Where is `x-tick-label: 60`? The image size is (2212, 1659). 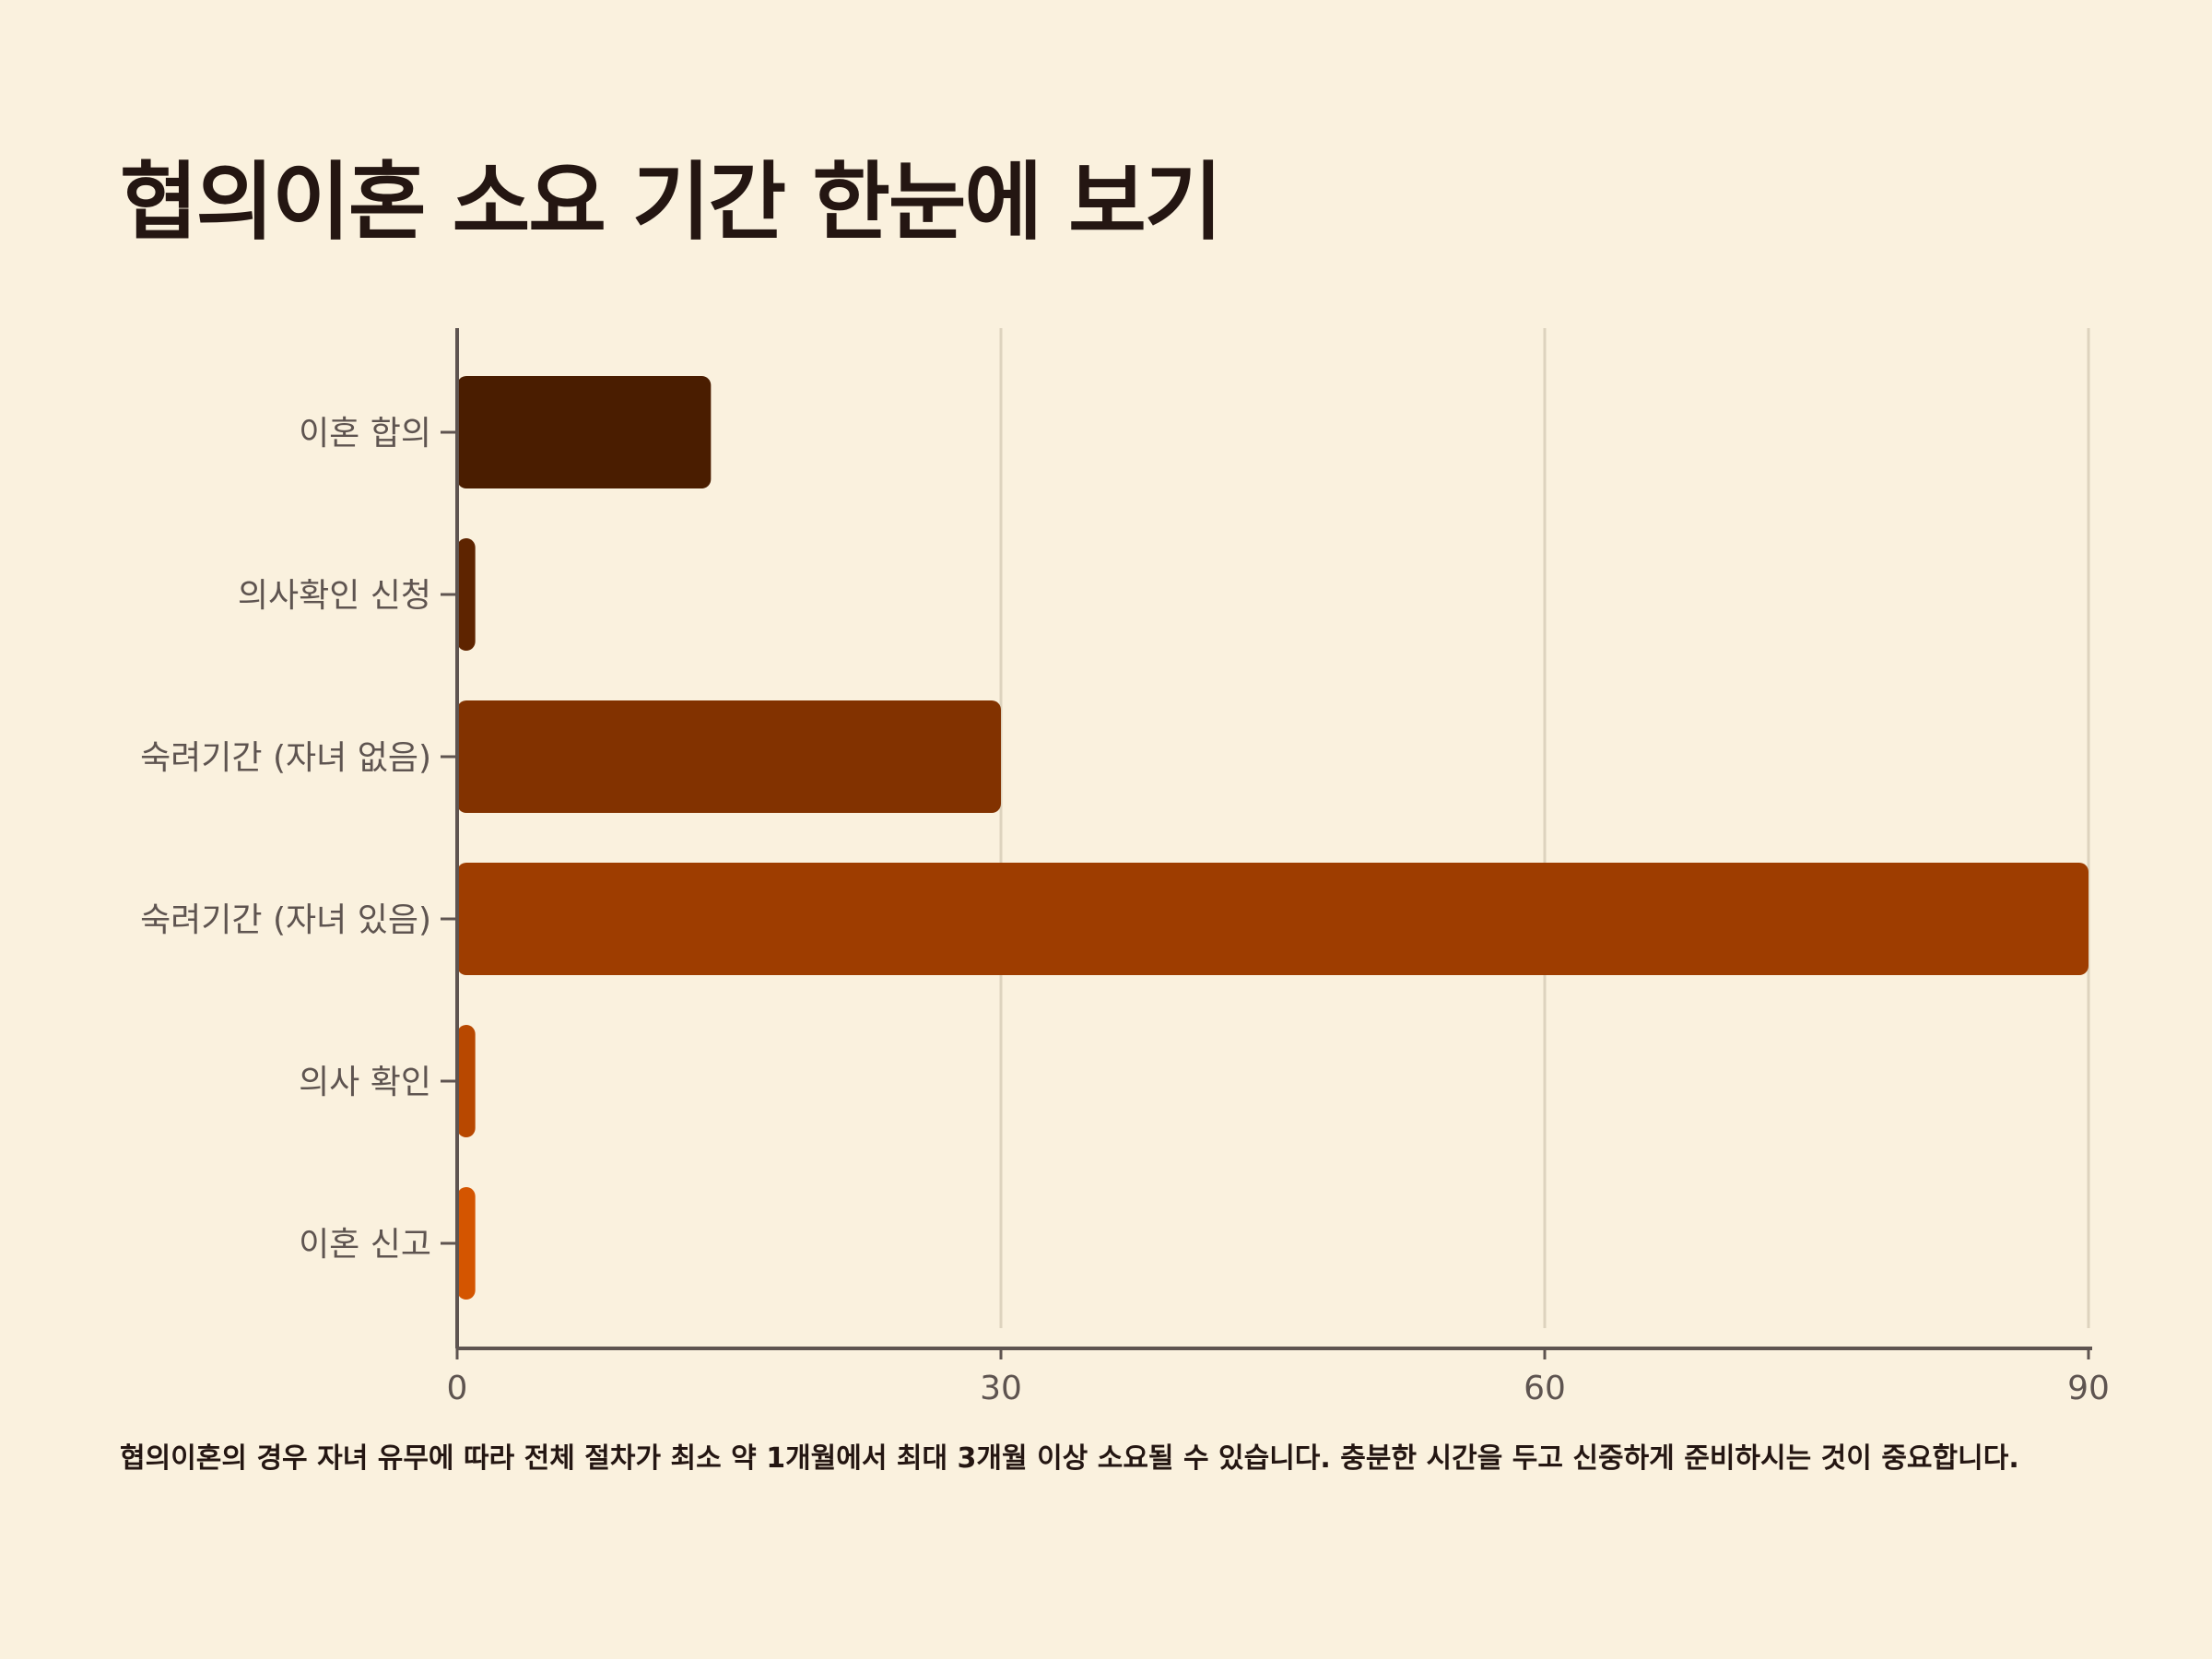
x-tick-label: 60 is located at coordinates (1545, 1388).